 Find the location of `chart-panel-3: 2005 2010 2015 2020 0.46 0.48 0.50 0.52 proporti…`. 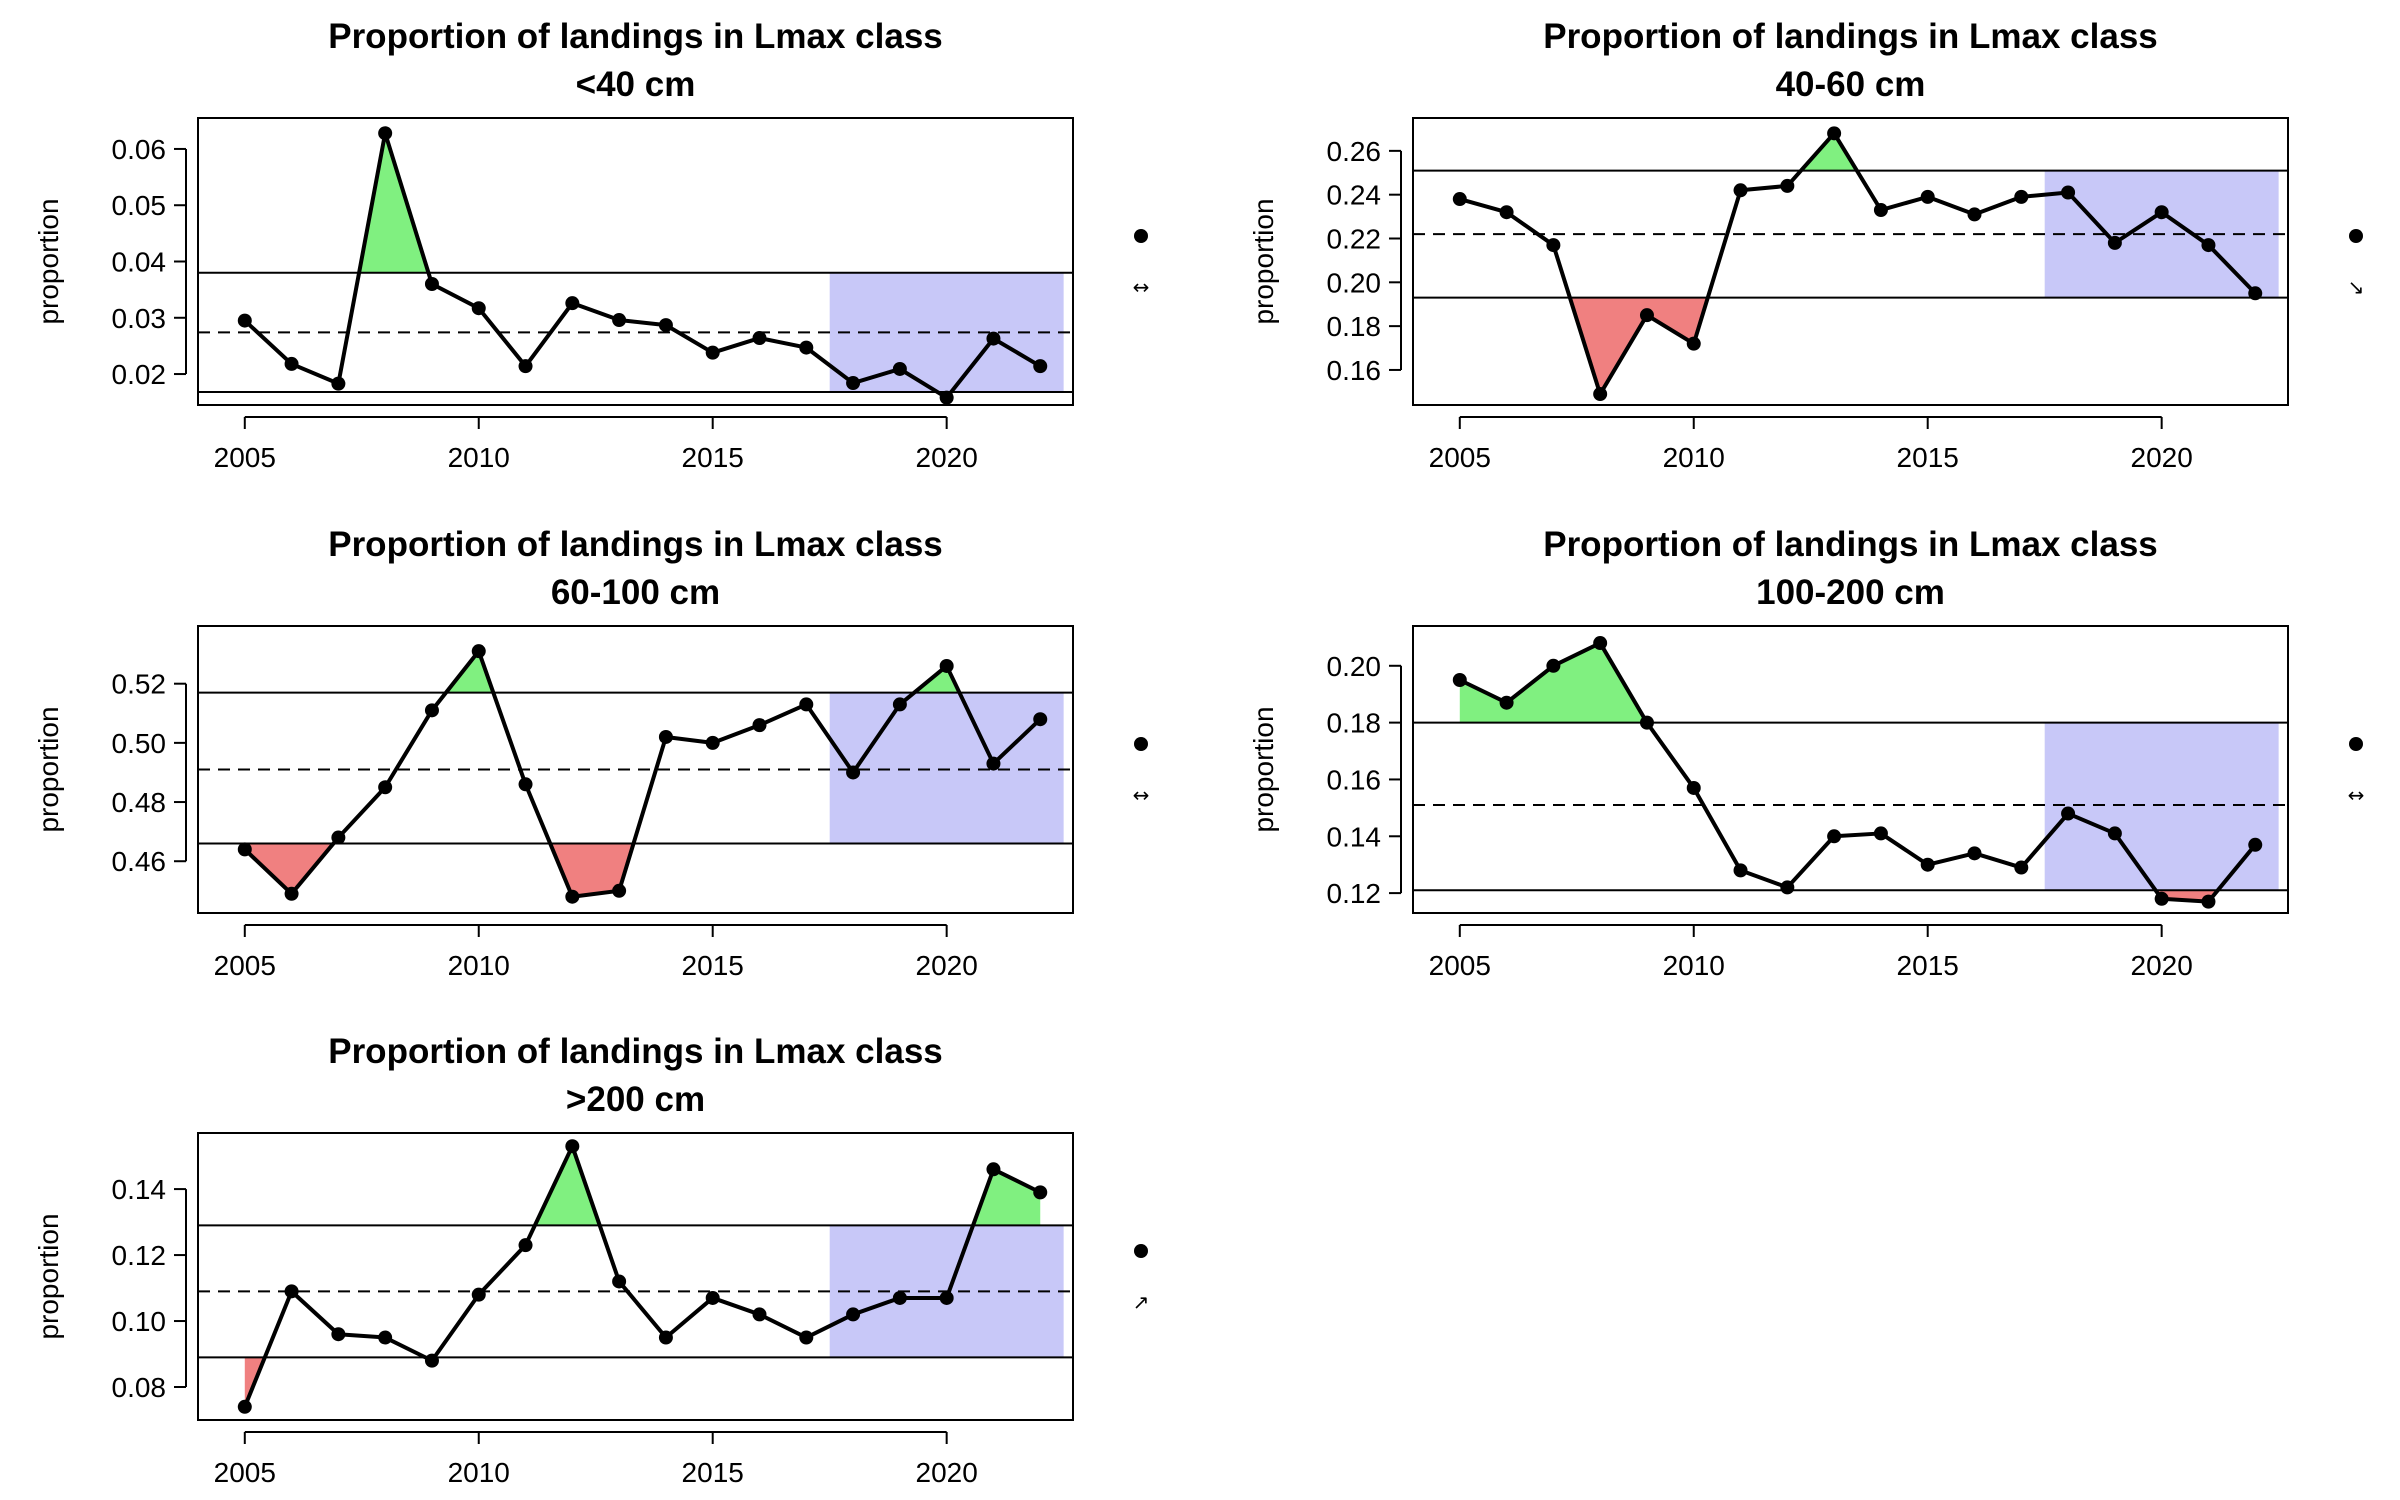

chart-panel-3: 2005 2010 2015 2020 0.46 0.48 0.50 0.52 proporti… is located at coordinates (591, 753).